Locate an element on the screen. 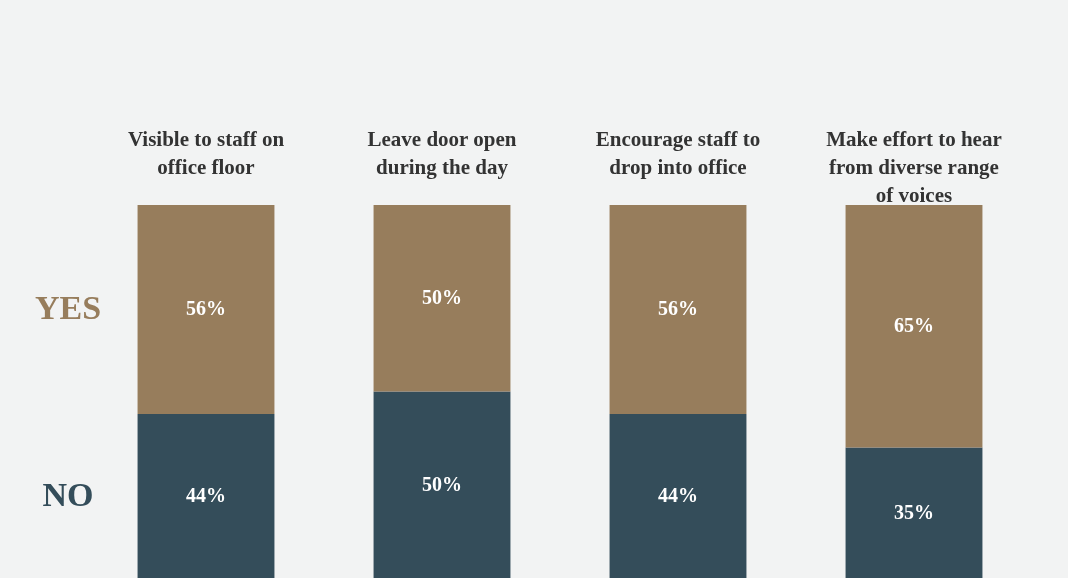  x-tick-label: Leave door open during the day is located at coordinates (442, 153).